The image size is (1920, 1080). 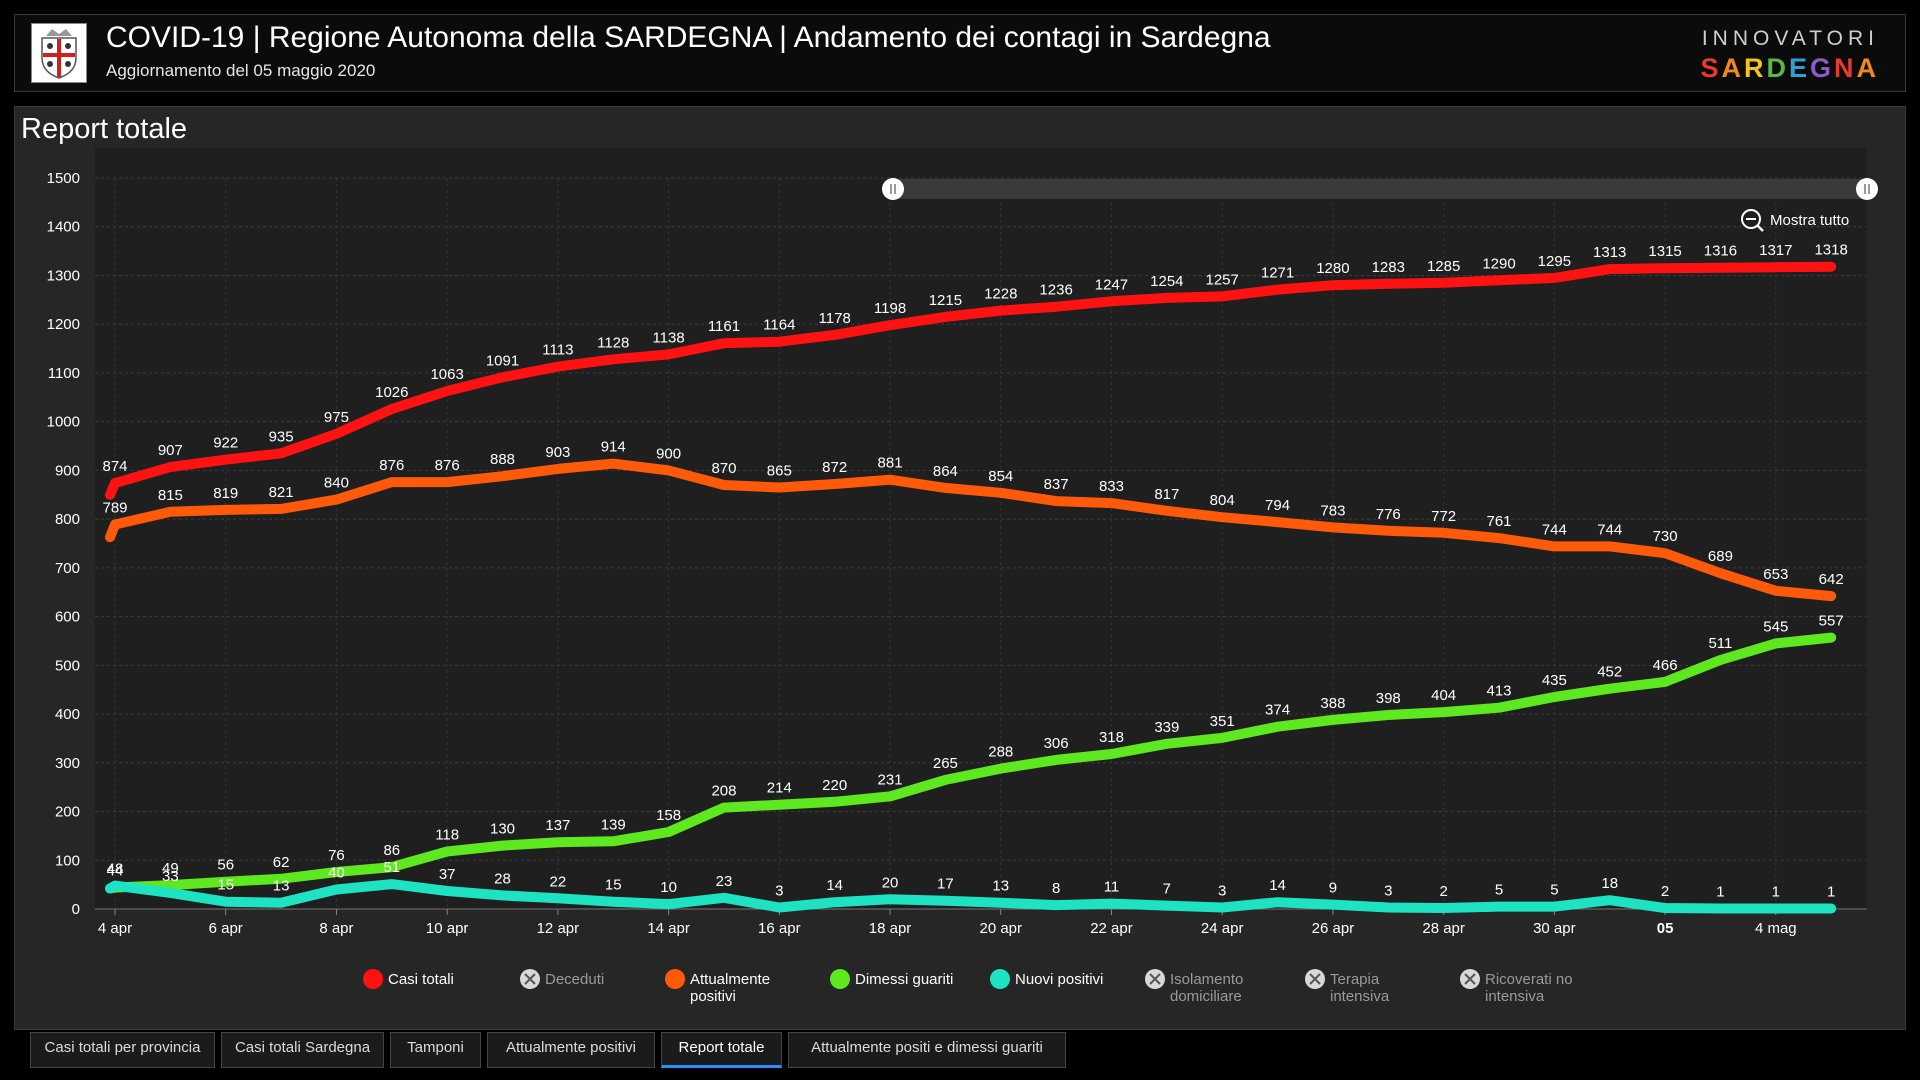 What do you see at coordinates (1809, 220) in the screenshot?
I see `zoom-reset-label: Mostra tutto` at bounding box center [1809, 220].